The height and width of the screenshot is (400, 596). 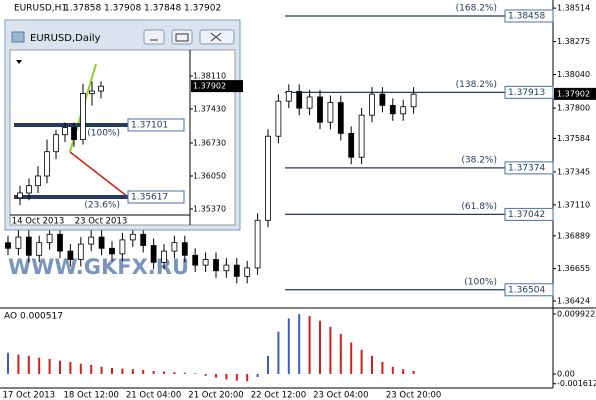 What do you see at coordinates (149, 125) in the screenshot?
I see `level-value: 1.37101` at bounding box center [149, 125].